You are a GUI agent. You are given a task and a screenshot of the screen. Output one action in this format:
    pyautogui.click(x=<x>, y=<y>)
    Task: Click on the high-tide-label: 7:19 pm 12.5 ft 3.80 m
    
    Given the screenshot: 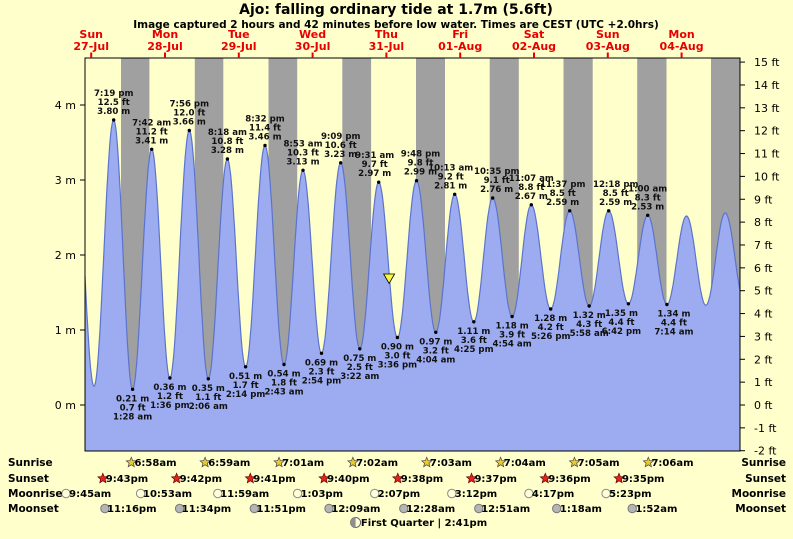 What is the action you would take?
    pyautogui.click(x=114, y=103)
    